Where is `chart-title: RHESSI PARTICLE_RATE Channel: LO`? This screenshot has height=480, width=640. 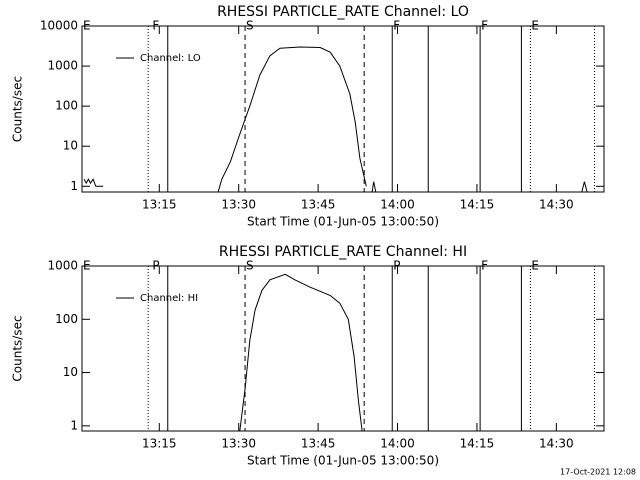
chart-title: RHESSI PARTICLE_RATE Channel: LO is located at coordinates (343, 12).